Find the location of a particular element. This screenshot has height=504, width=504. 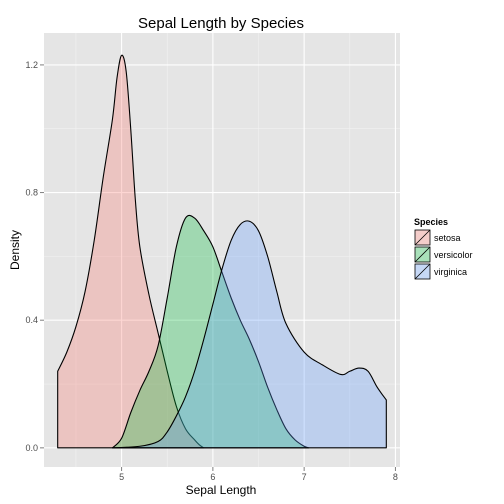

x-axis-title: Sepal Length is located at coordinates (221, 490).